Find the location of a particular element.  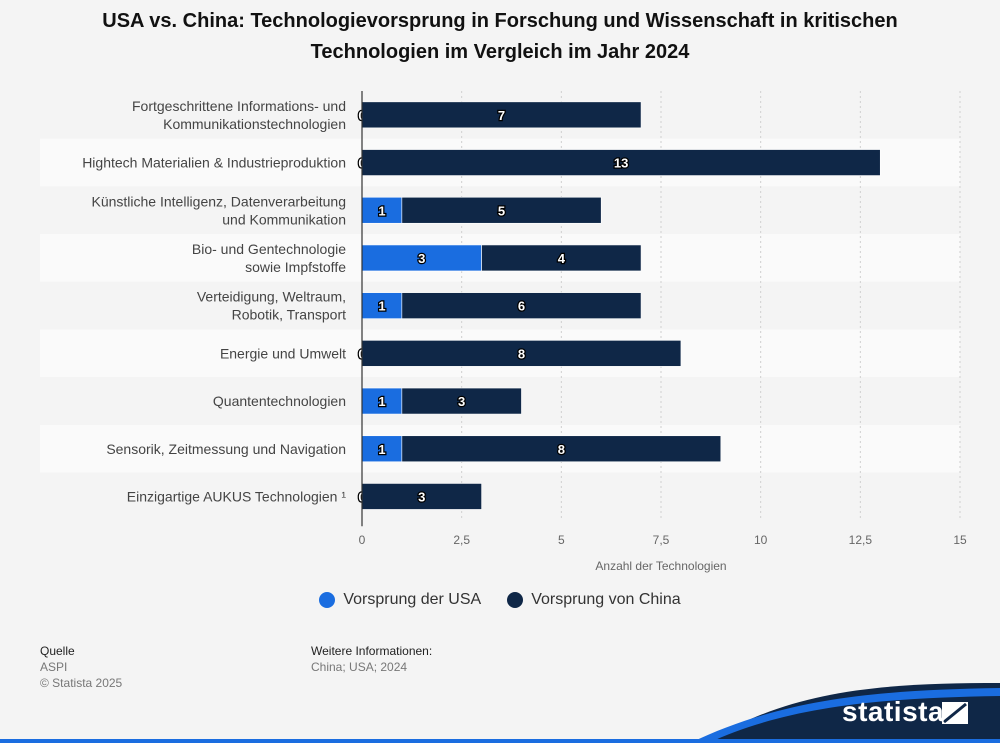

x-tick-label: 2,5 is located at coordinates (461, 540).